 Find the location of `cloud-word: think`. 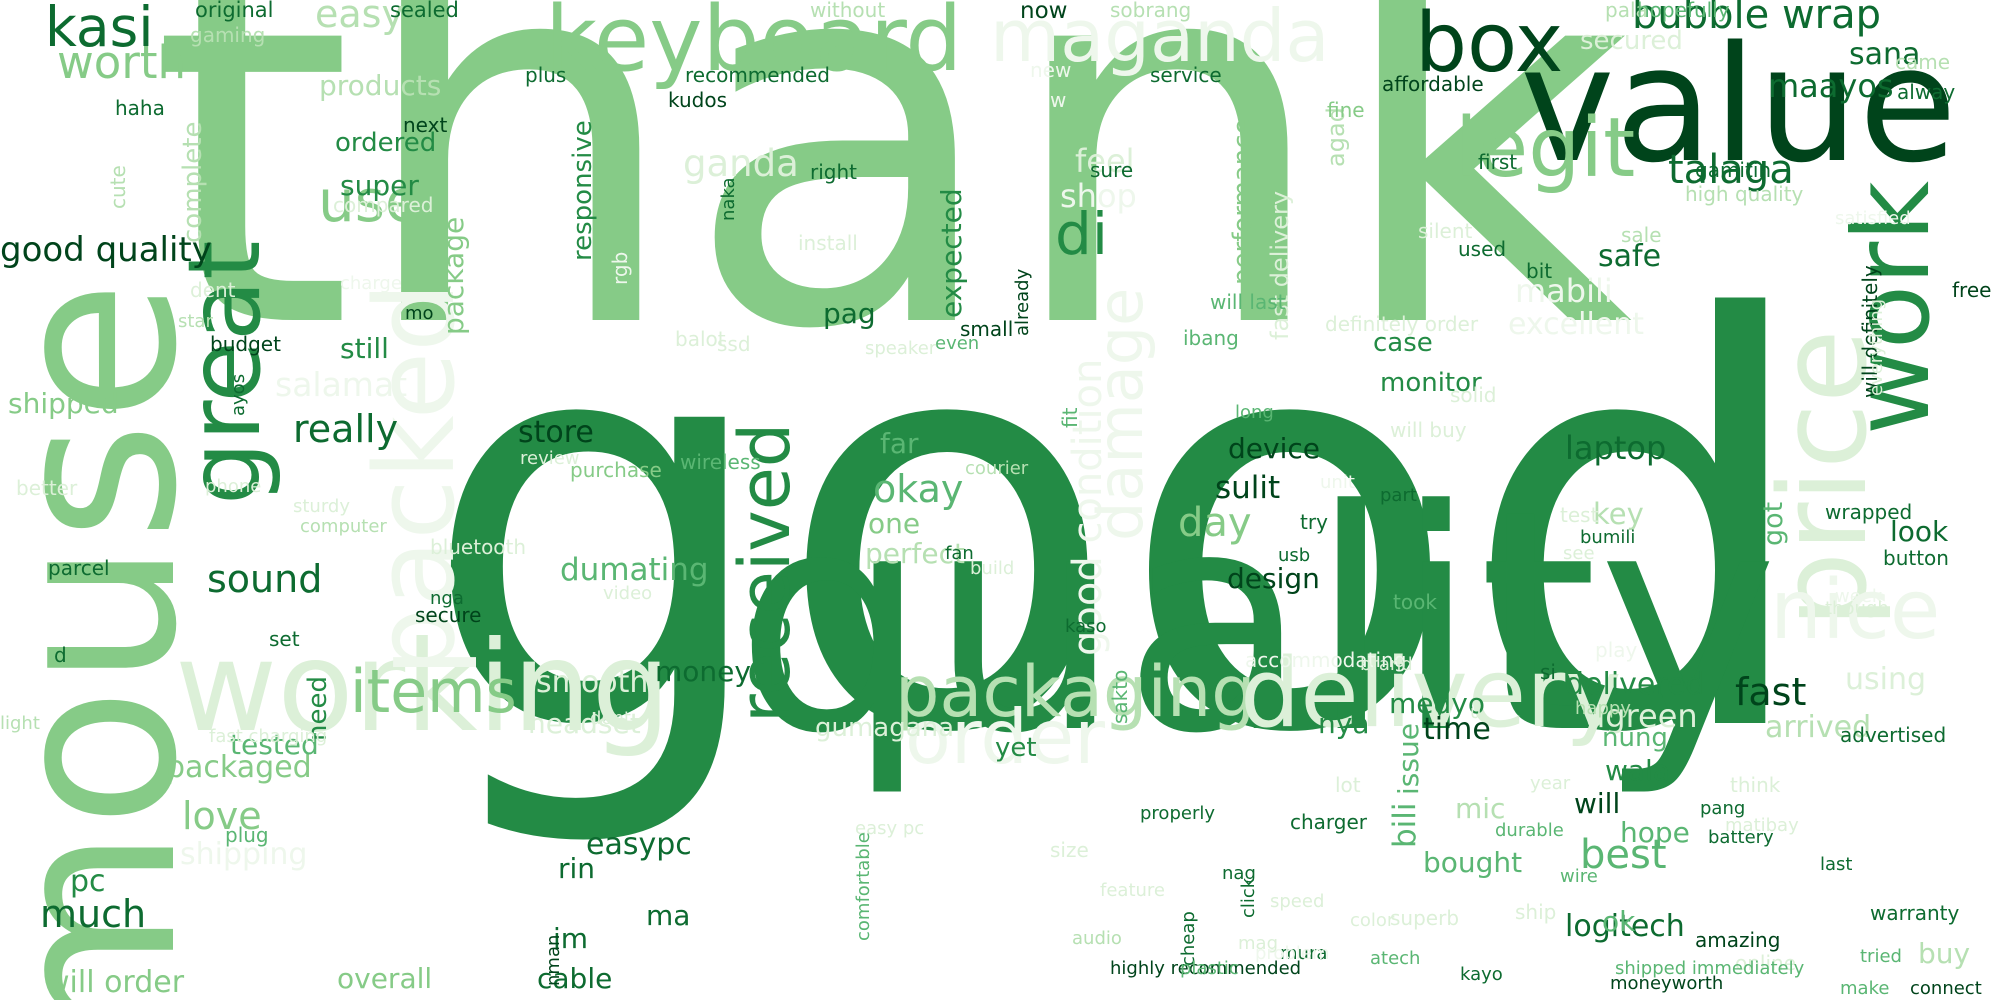

cloud-word: think is located at coordinates (1755, 785).